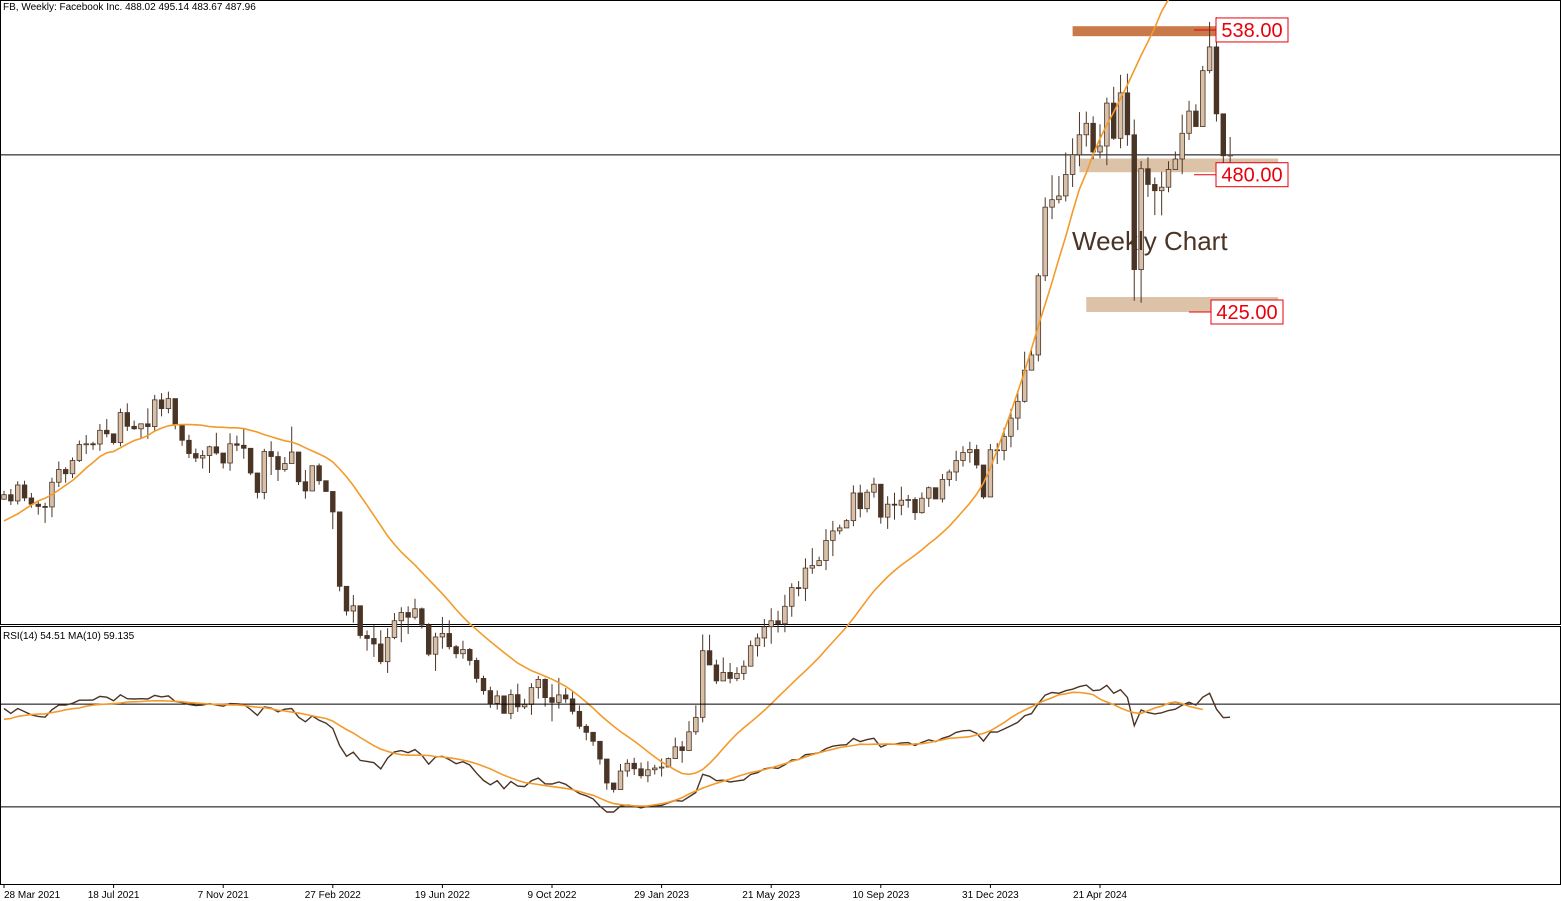 The height and width of the screenshot is (901, 1561). I want to click on rsi-label: RSI(14) 54.51 MA(10) 59.135, so click(69, 636).